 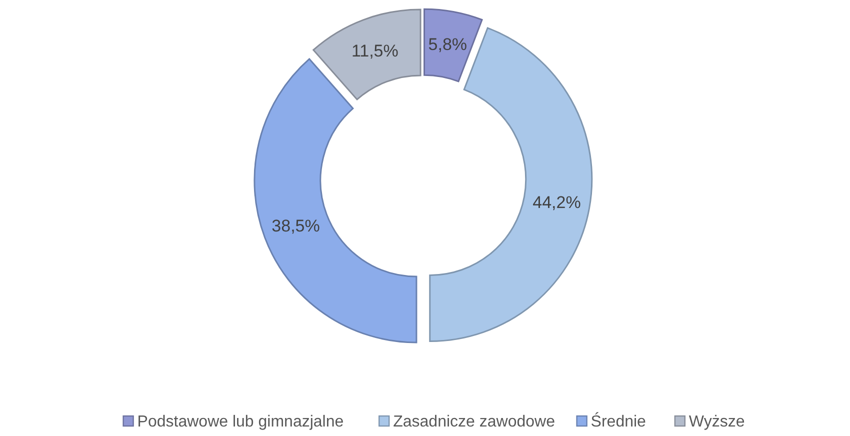 What do you see at coordinates (240, 422) in the screenshot?
I see `legend-label: Podstawowe lub gimnazjalne` at bounding box center [240, 422].